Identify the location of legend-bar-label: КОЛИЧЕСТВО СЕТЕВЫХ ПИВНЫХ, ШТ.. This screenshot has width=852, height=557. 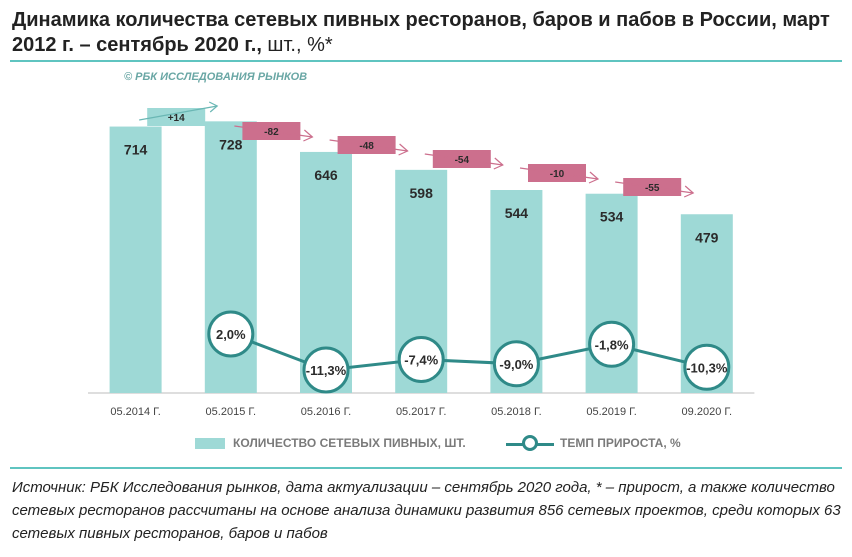
(349, 443).